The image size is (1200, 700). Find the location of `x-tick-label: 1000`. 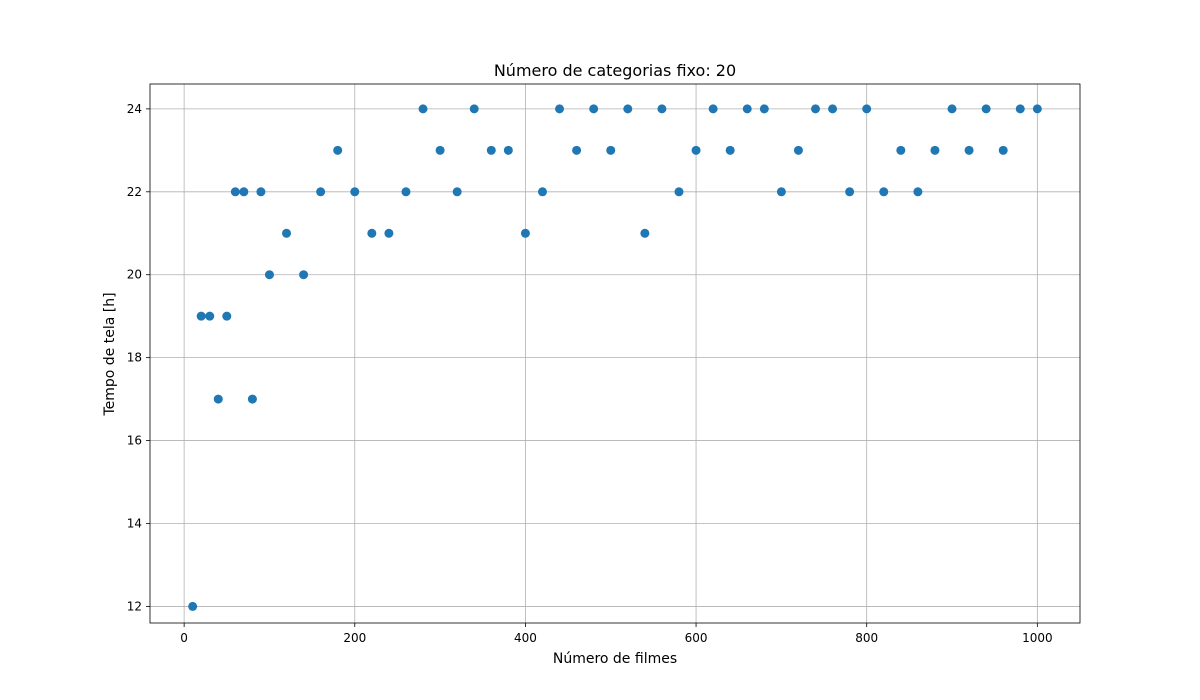

x-tick-label: 1000 is located at coordinates (1037, 638).